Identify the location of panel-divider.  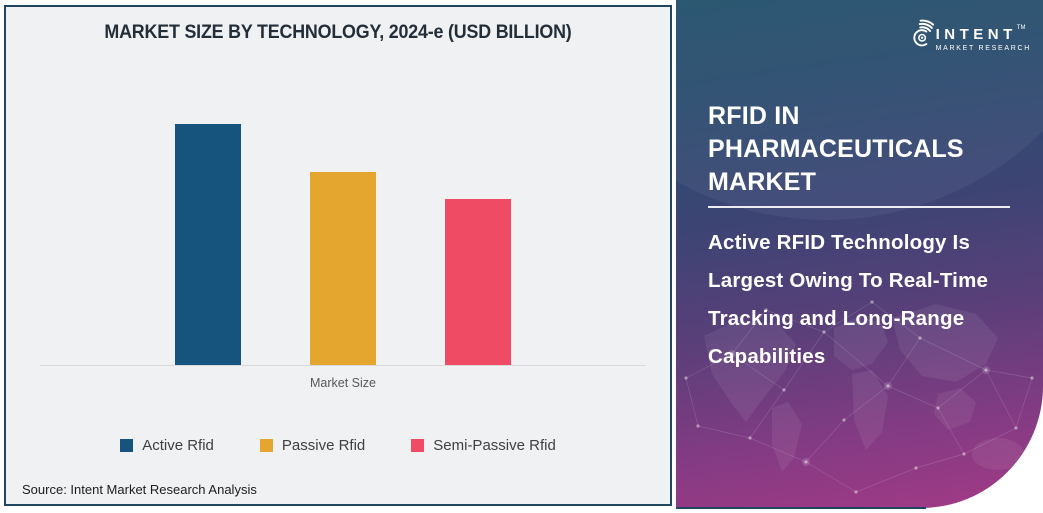
(859, 207).